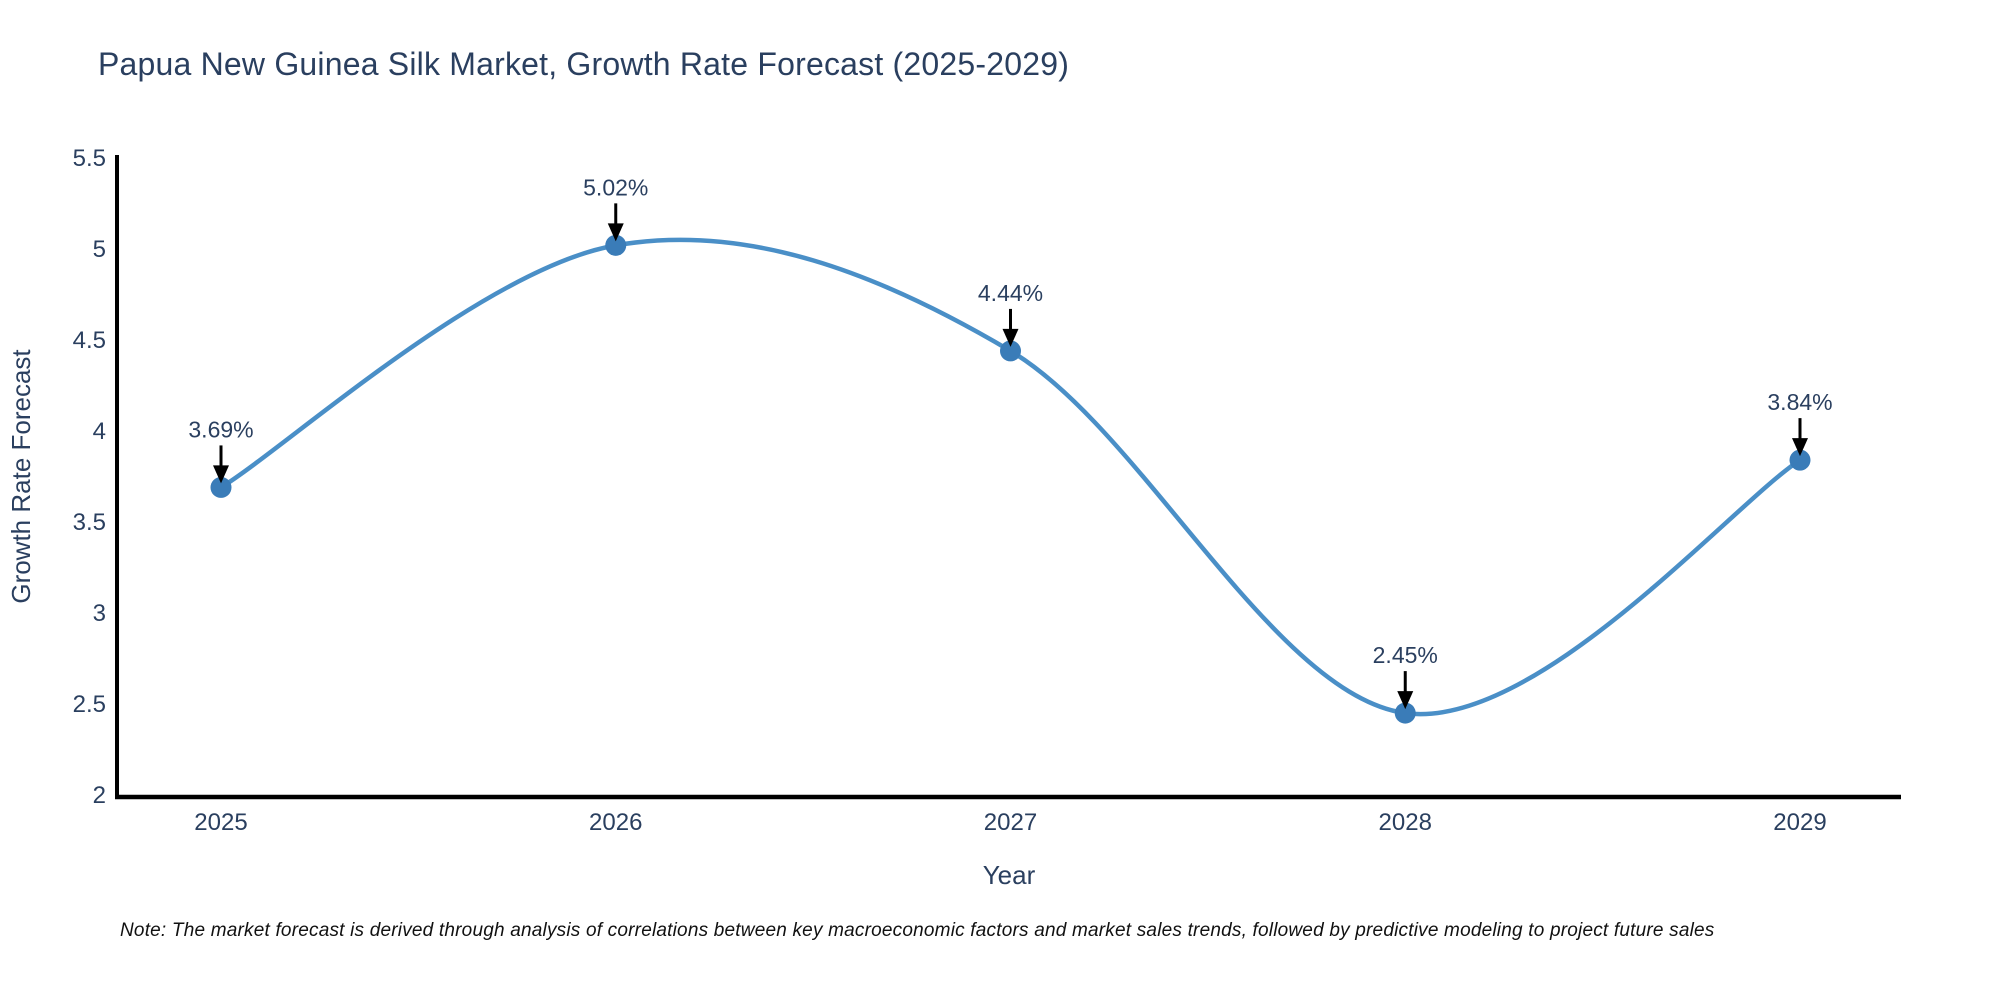 This screenshot has height=1000, width=2000. Describe the element at coordinates (1799, 402) in the screenshot. I see `annotation-label: 3.84%` at that location.